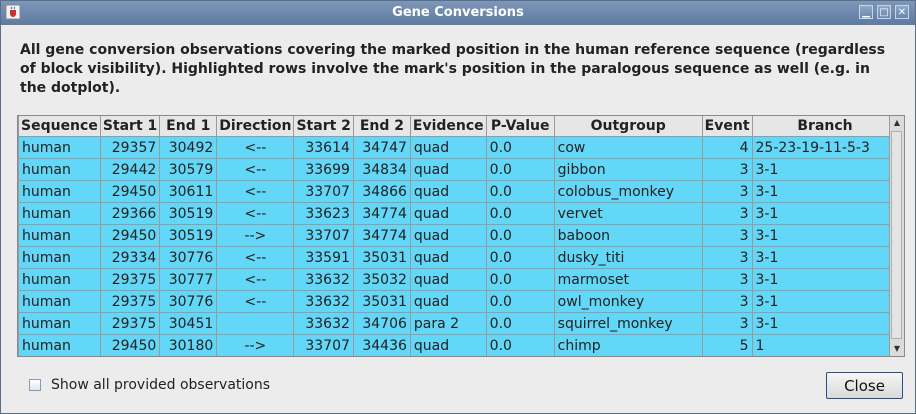  I want to click on col-event-header: Event, so click(727, 126).